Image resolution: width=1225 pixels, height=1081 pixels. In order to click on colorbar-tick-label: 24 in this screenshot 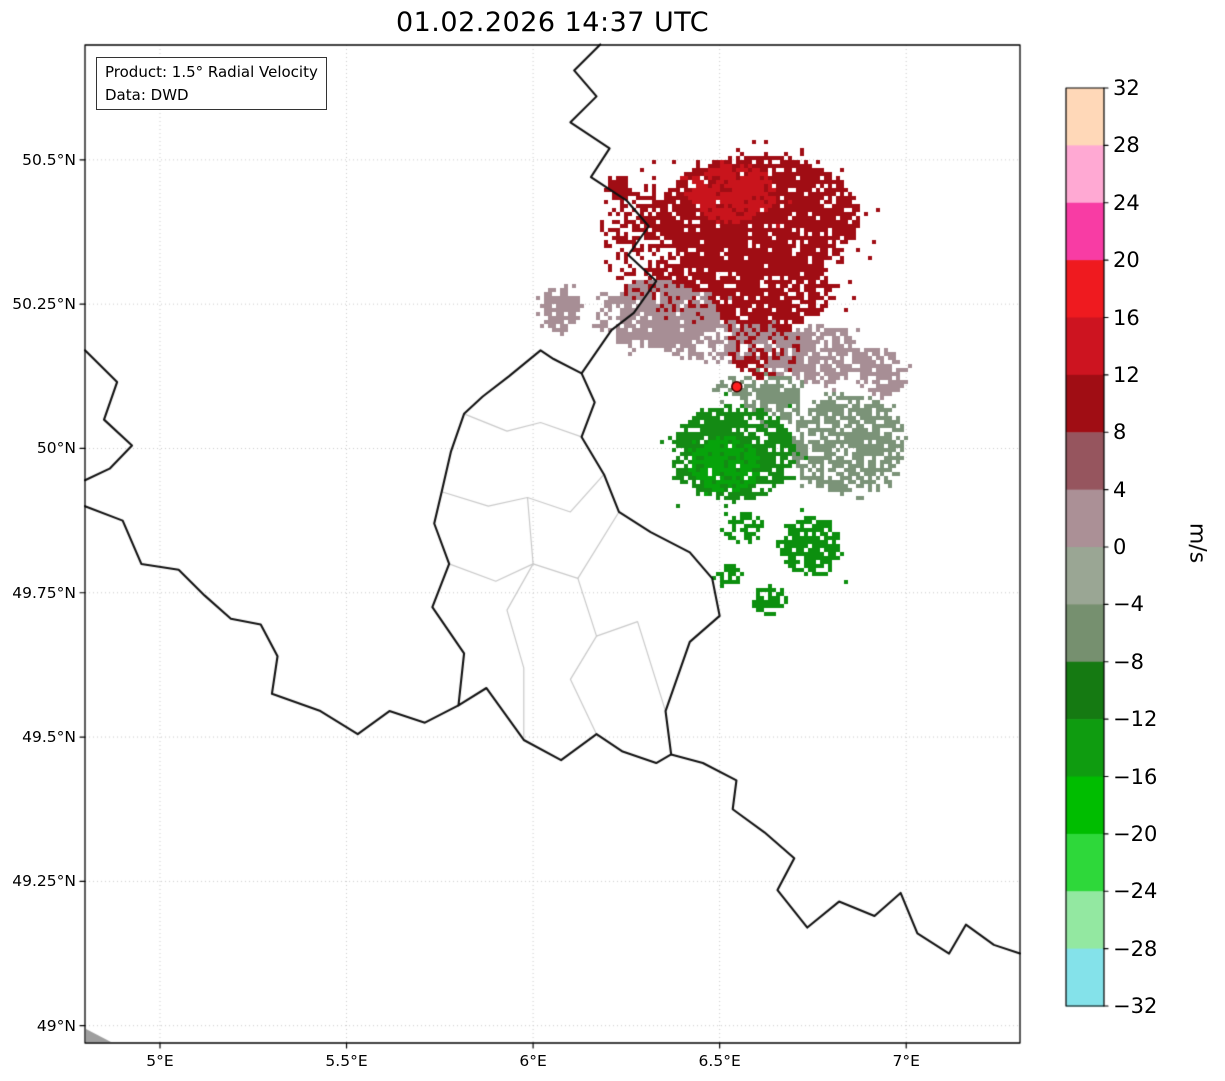, I will do `click(1126, 202)`.